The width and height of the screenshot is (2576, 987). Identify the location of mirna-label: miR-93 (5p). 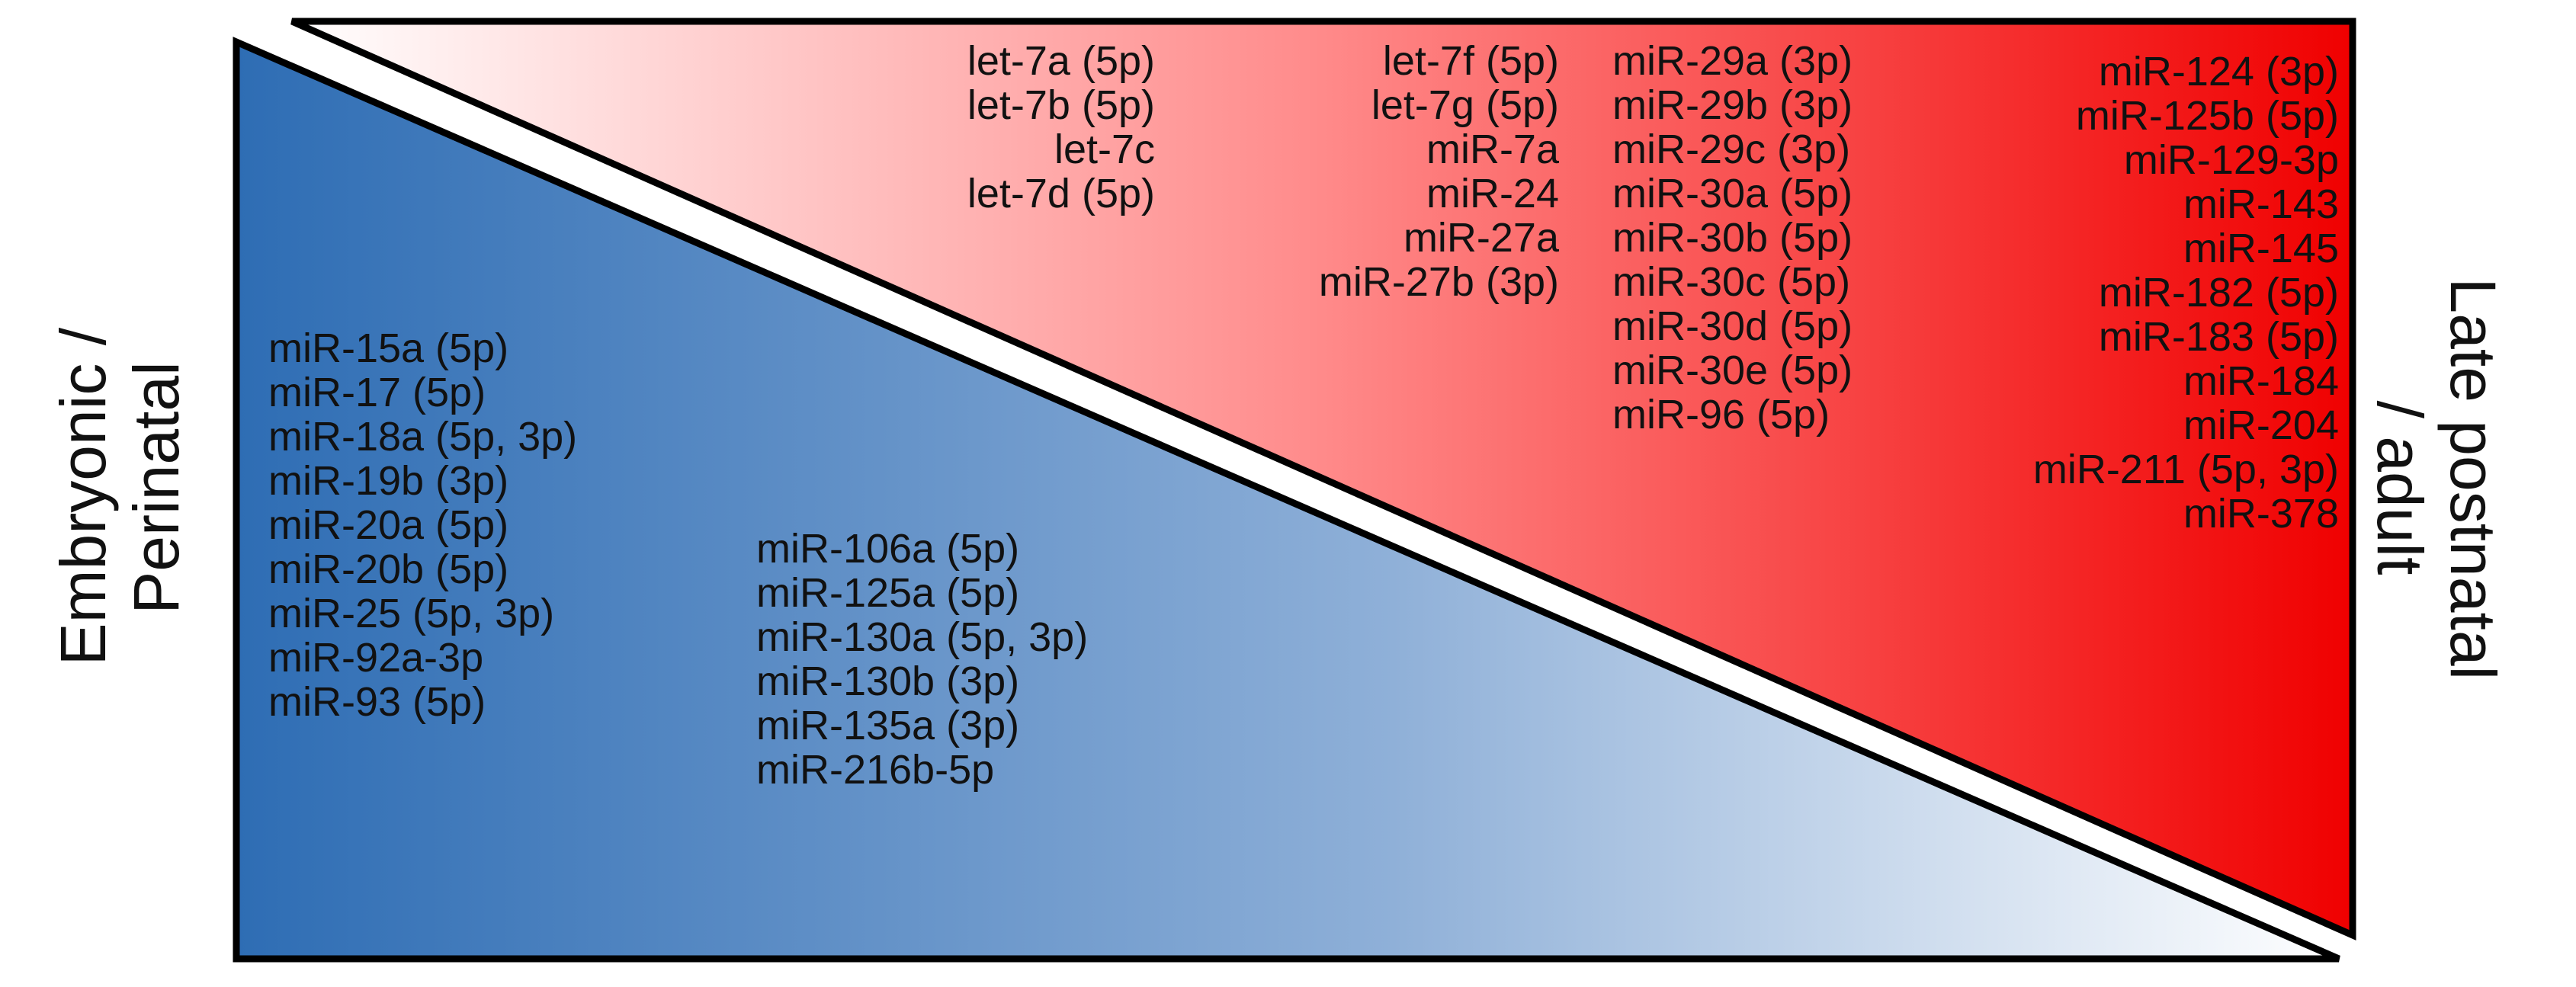
(377, 702).